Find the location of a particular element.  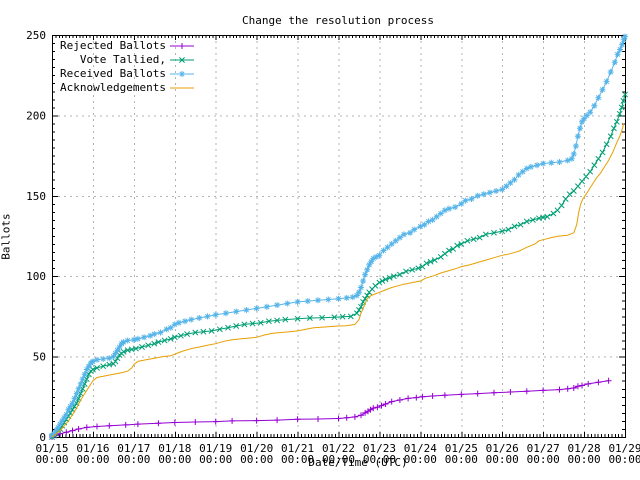

x-tick-label-date: 01/25 is located at coordinates (461, 448).